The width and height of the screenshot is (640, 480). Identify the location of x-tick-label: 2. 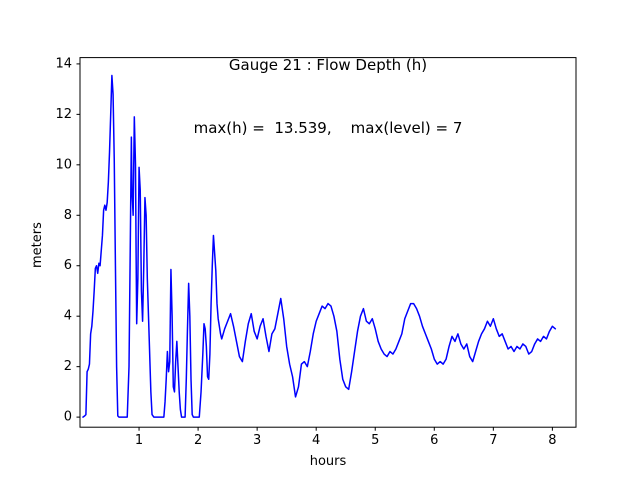
(198, 440).